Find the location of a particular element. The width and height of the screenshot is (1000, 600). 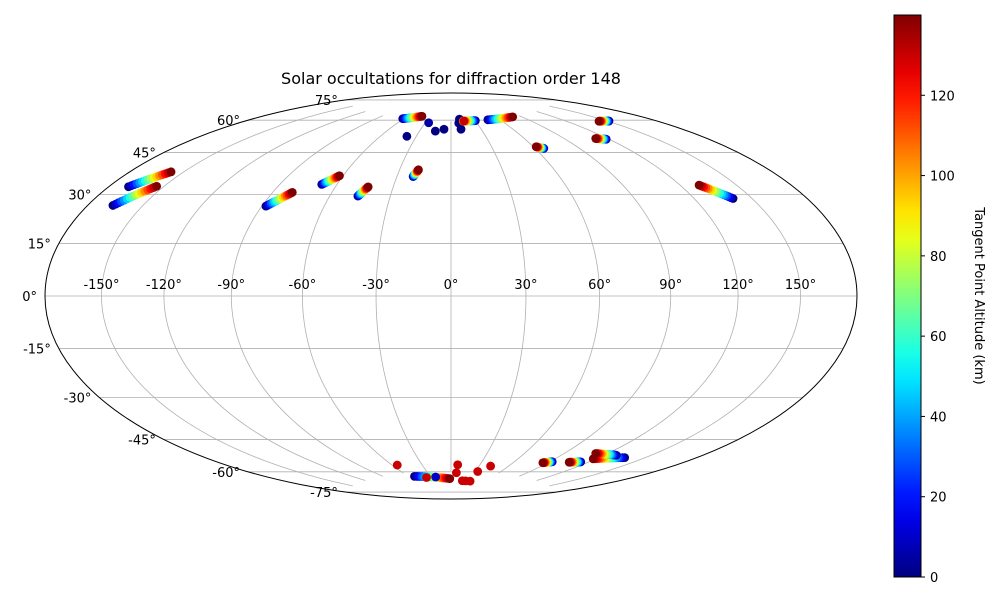

lon-tick-label: -120° is located at coordinates (164, 285).